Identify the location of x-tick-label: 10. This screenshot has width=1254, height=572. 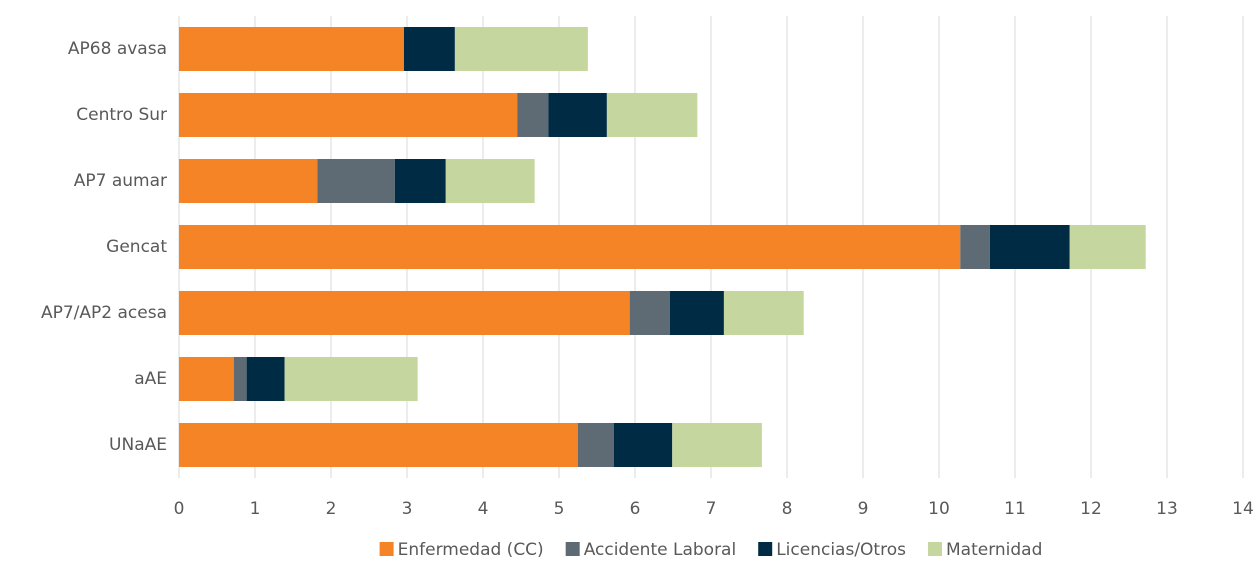
(939, 509).